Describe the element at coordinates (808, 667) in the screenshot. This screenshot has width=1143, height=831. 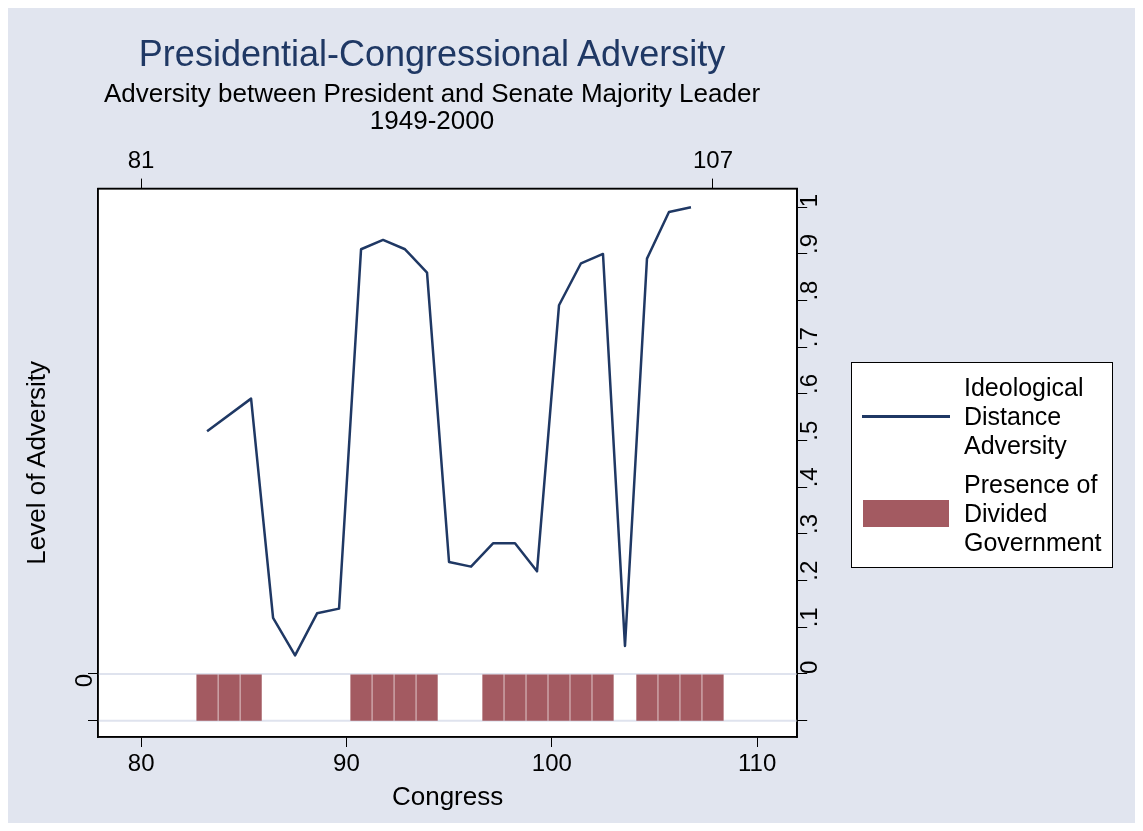
I see `y-tick-label: 0` at that location.